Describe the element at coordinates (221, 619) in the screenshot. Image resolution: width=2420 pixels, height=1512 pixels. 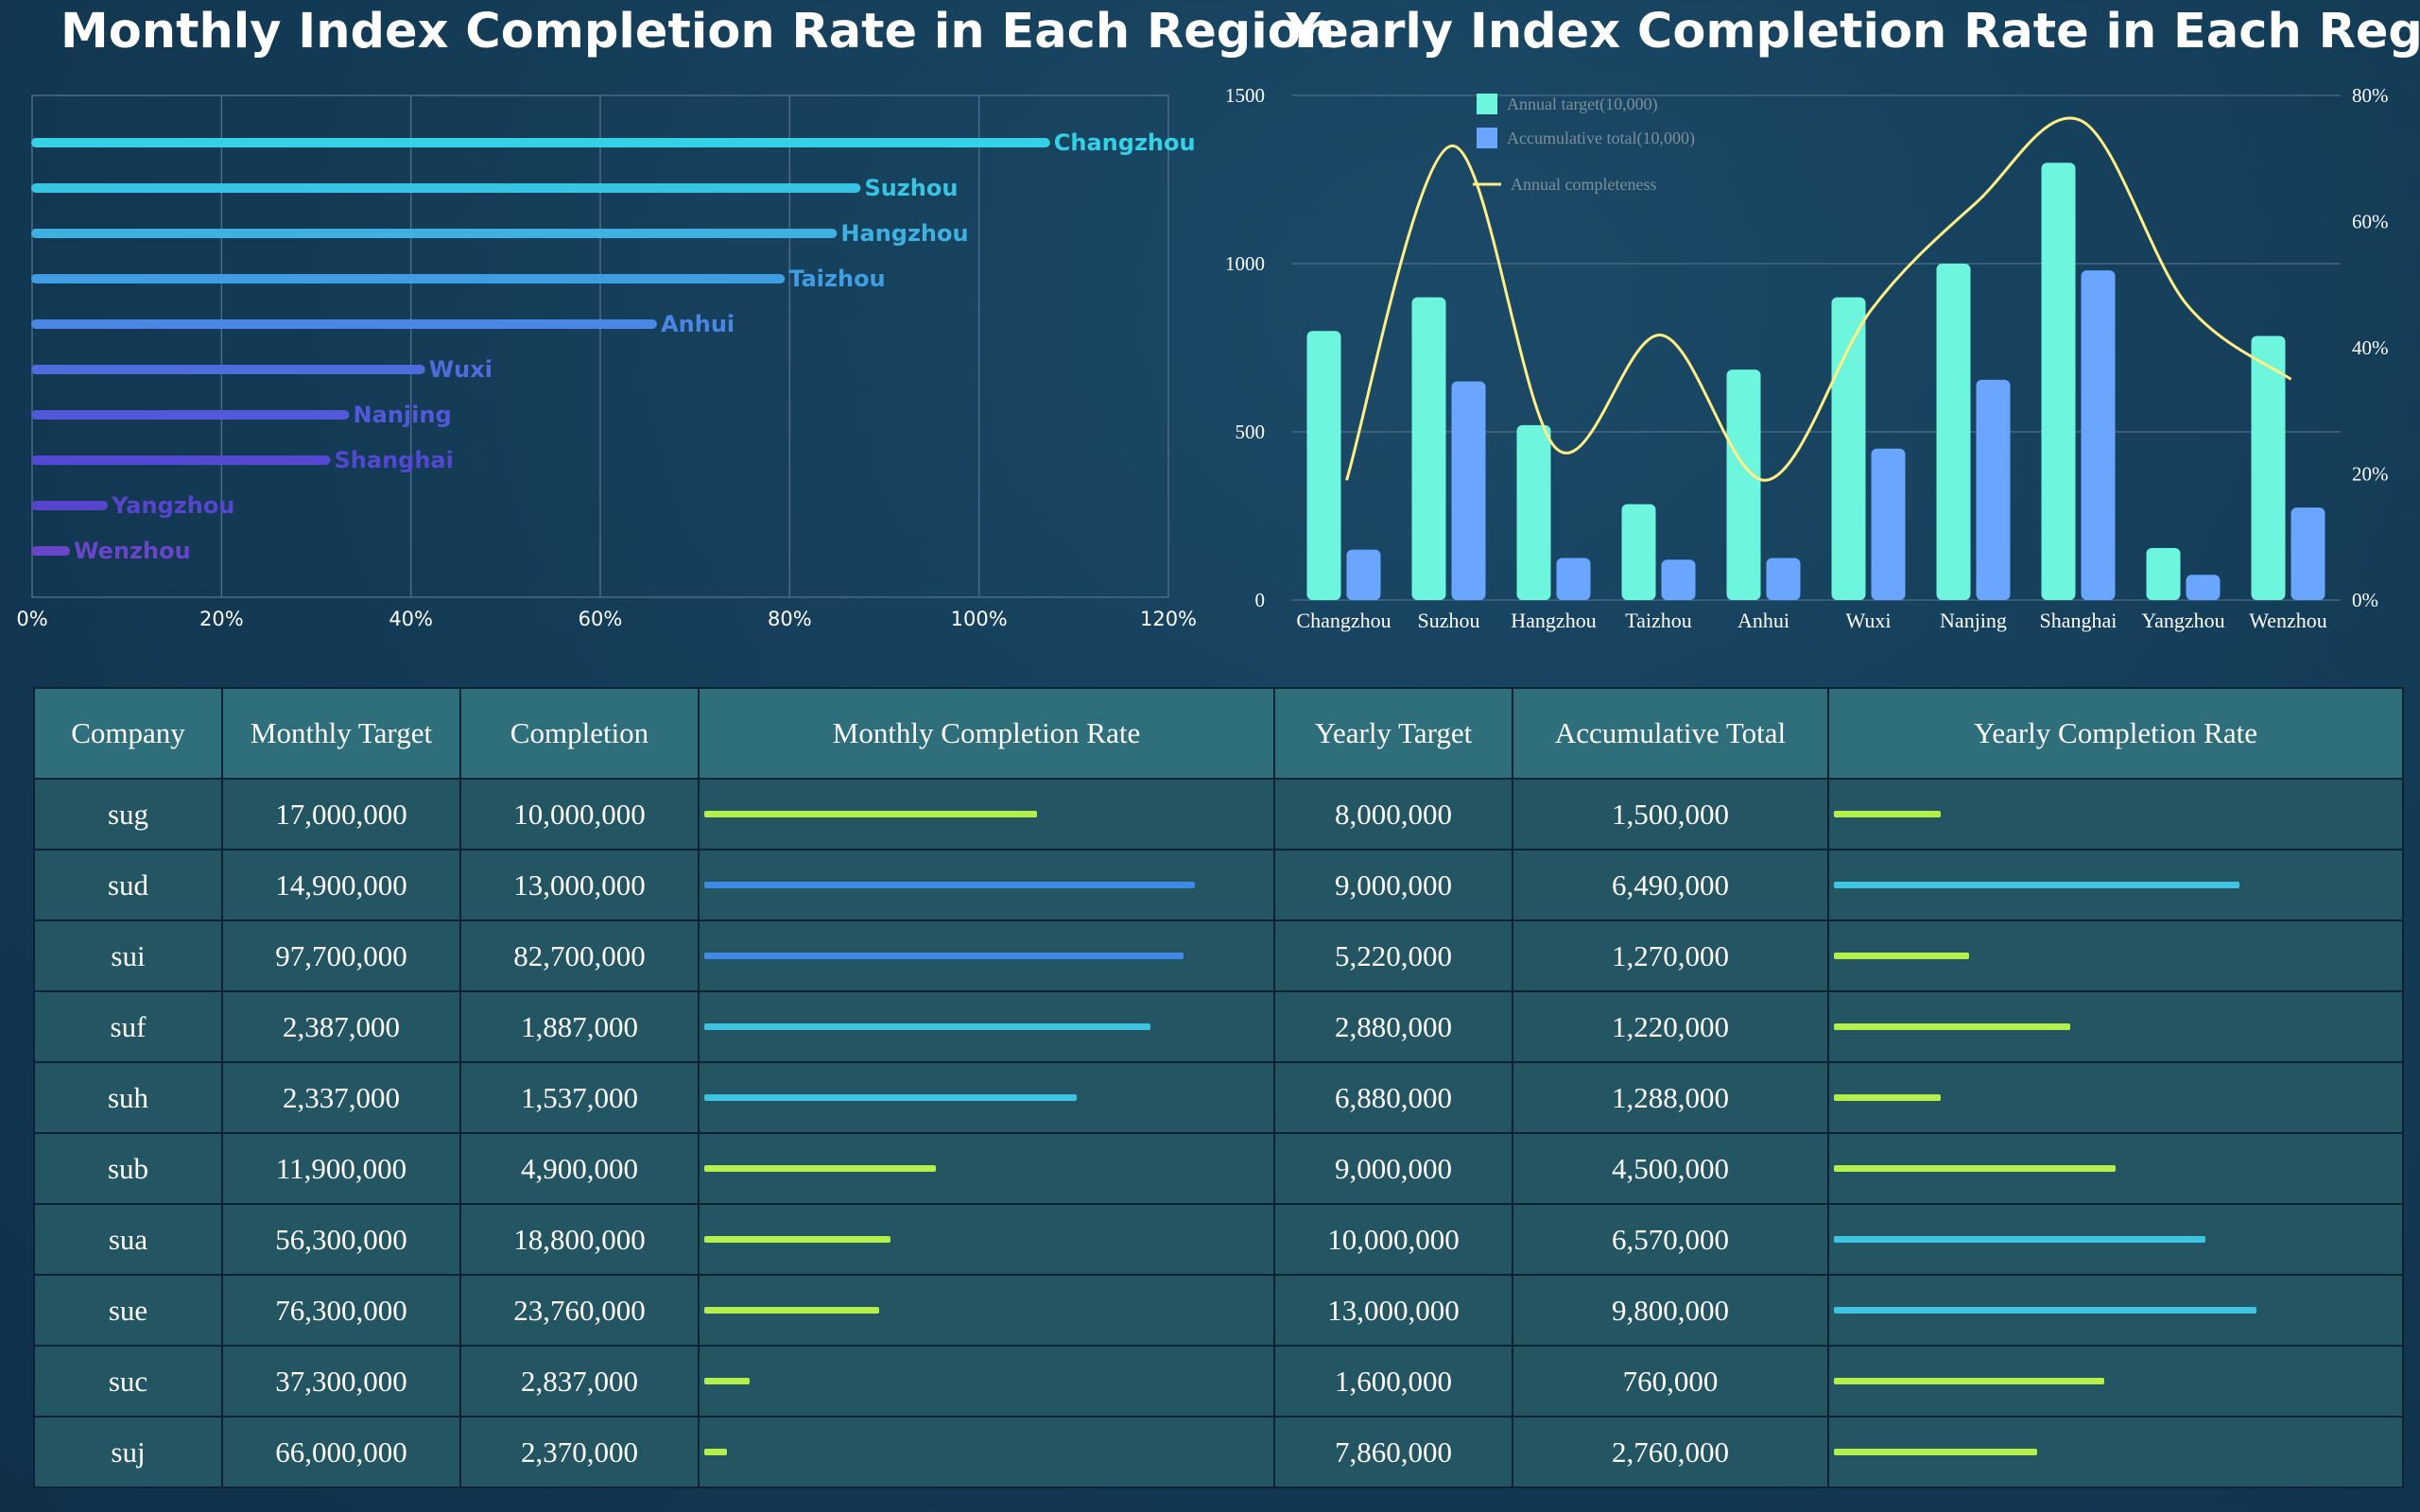
I see `x-tick-label: 20%` at that location.